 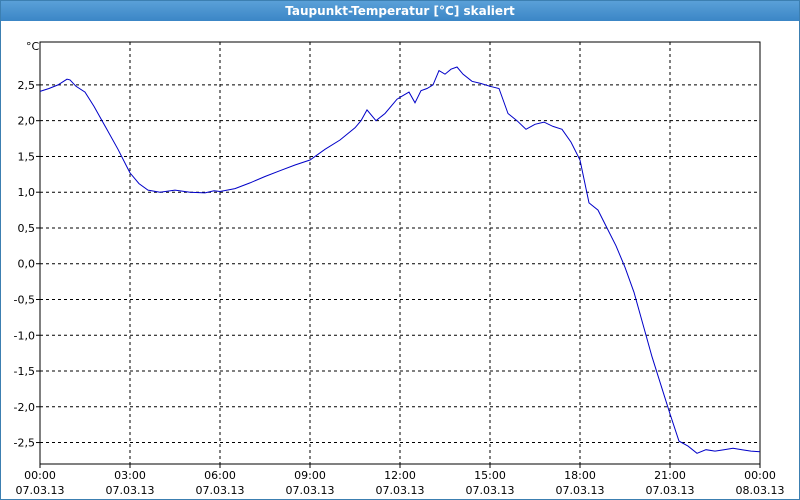 What do you see at coordinates (490, 475) in the screenshot?
I see `x-tick-label-time: 15:00` at bounding box center [490, 475].